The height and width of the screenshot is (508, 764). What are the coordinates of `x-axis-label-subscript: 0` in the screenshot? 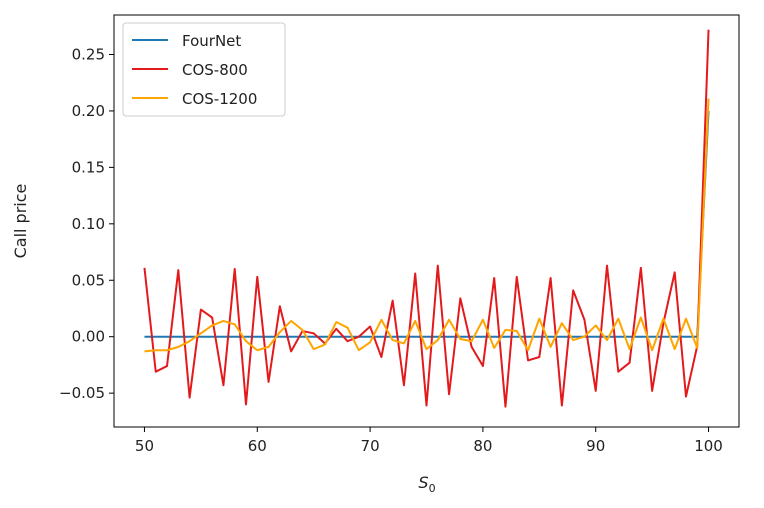 It's located at (432, 488).